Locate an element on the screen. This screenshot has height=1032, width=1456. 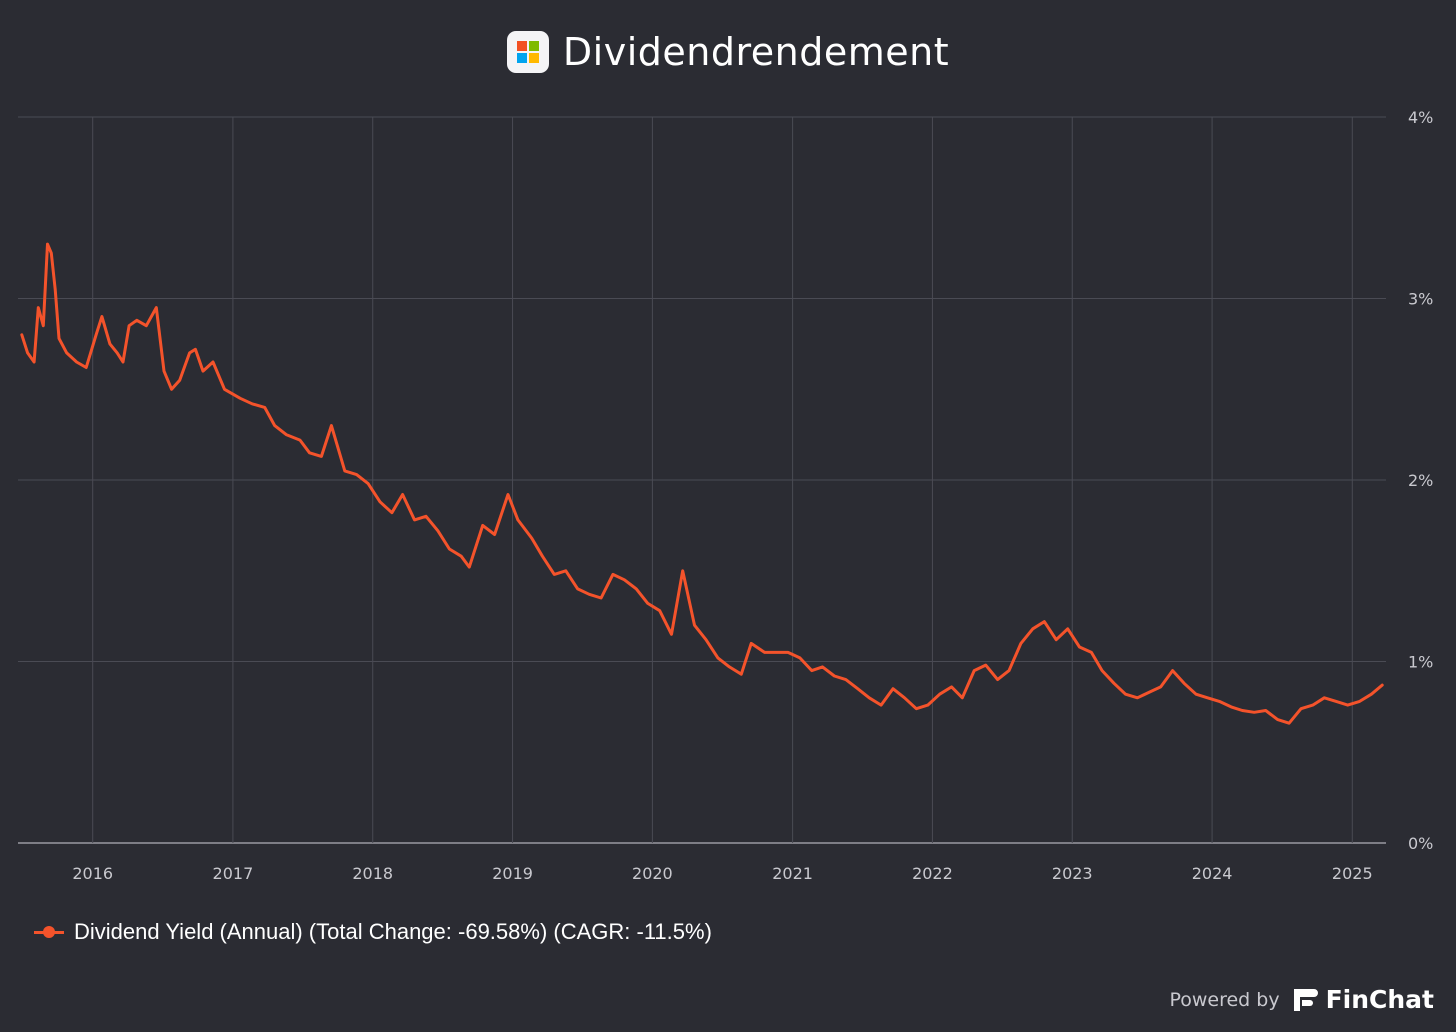
finchat-brand: FinChat is located at coordinates (1362, 999).